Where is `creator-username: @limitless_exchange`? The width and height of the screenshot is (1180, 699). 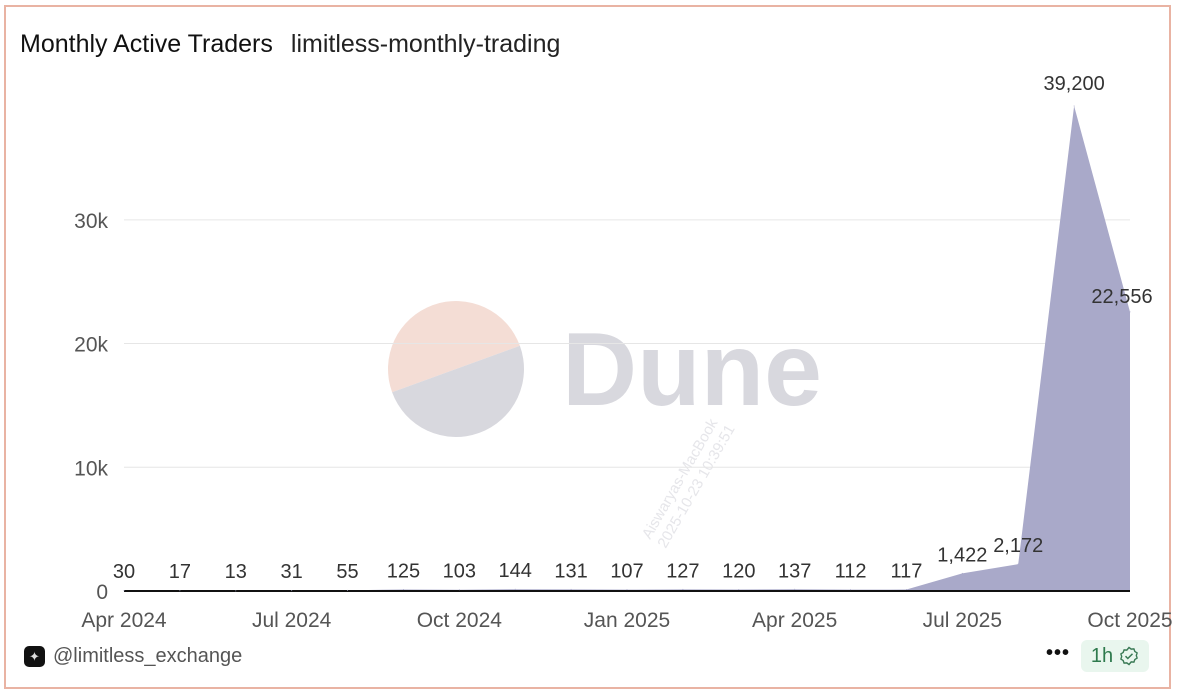 creator-username: @limitless_exchange is located at coordinates (148, 656).